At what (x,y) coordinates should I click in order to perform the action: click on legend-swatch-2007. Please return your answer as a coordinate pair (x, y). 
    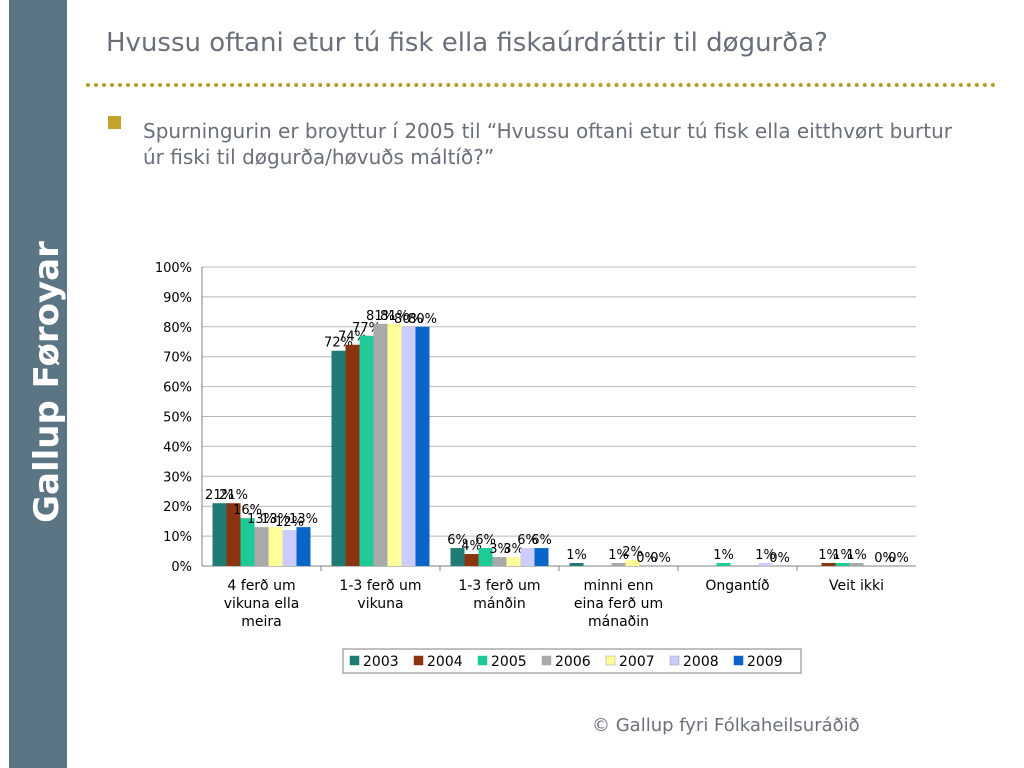
    Looking at the image, I should click on (610, 660).